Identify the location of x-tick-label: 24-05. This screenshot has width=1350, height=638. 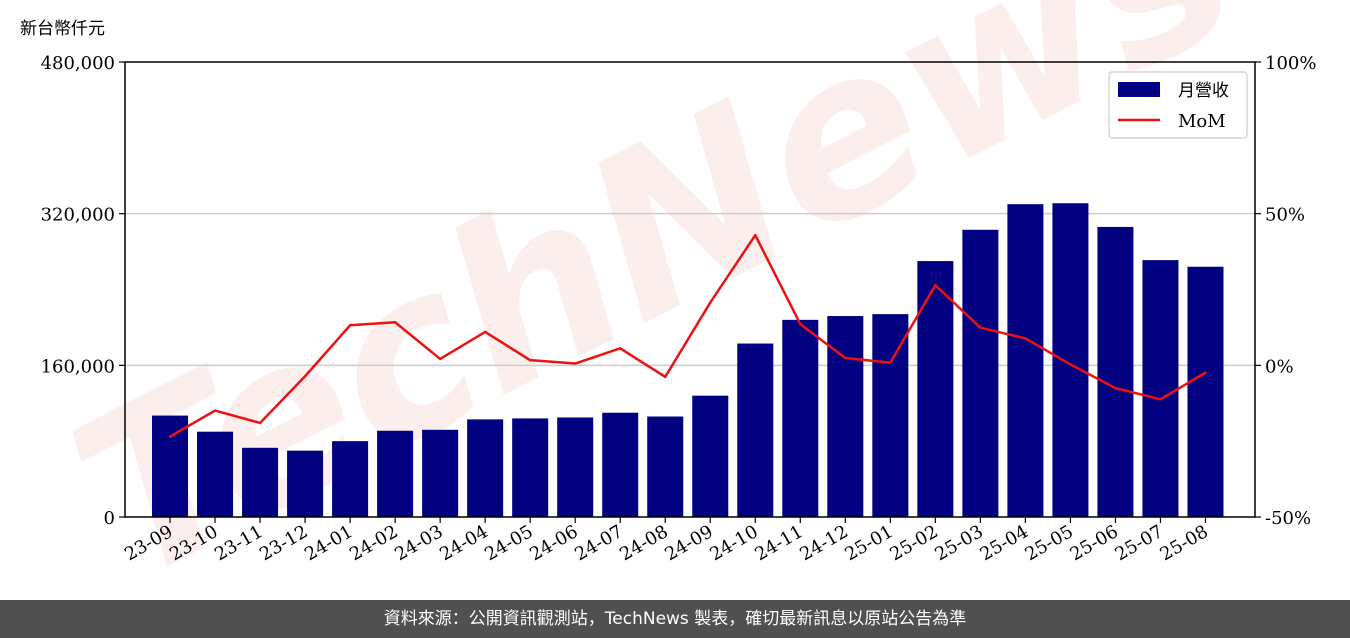
(508, 543).